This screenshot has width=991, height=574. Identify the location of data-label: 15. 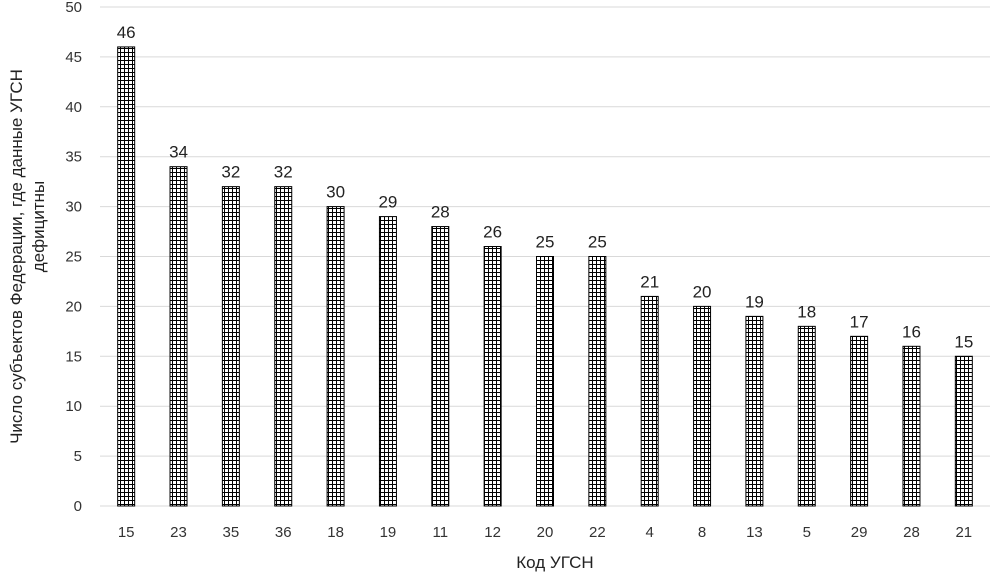
(963, 341).